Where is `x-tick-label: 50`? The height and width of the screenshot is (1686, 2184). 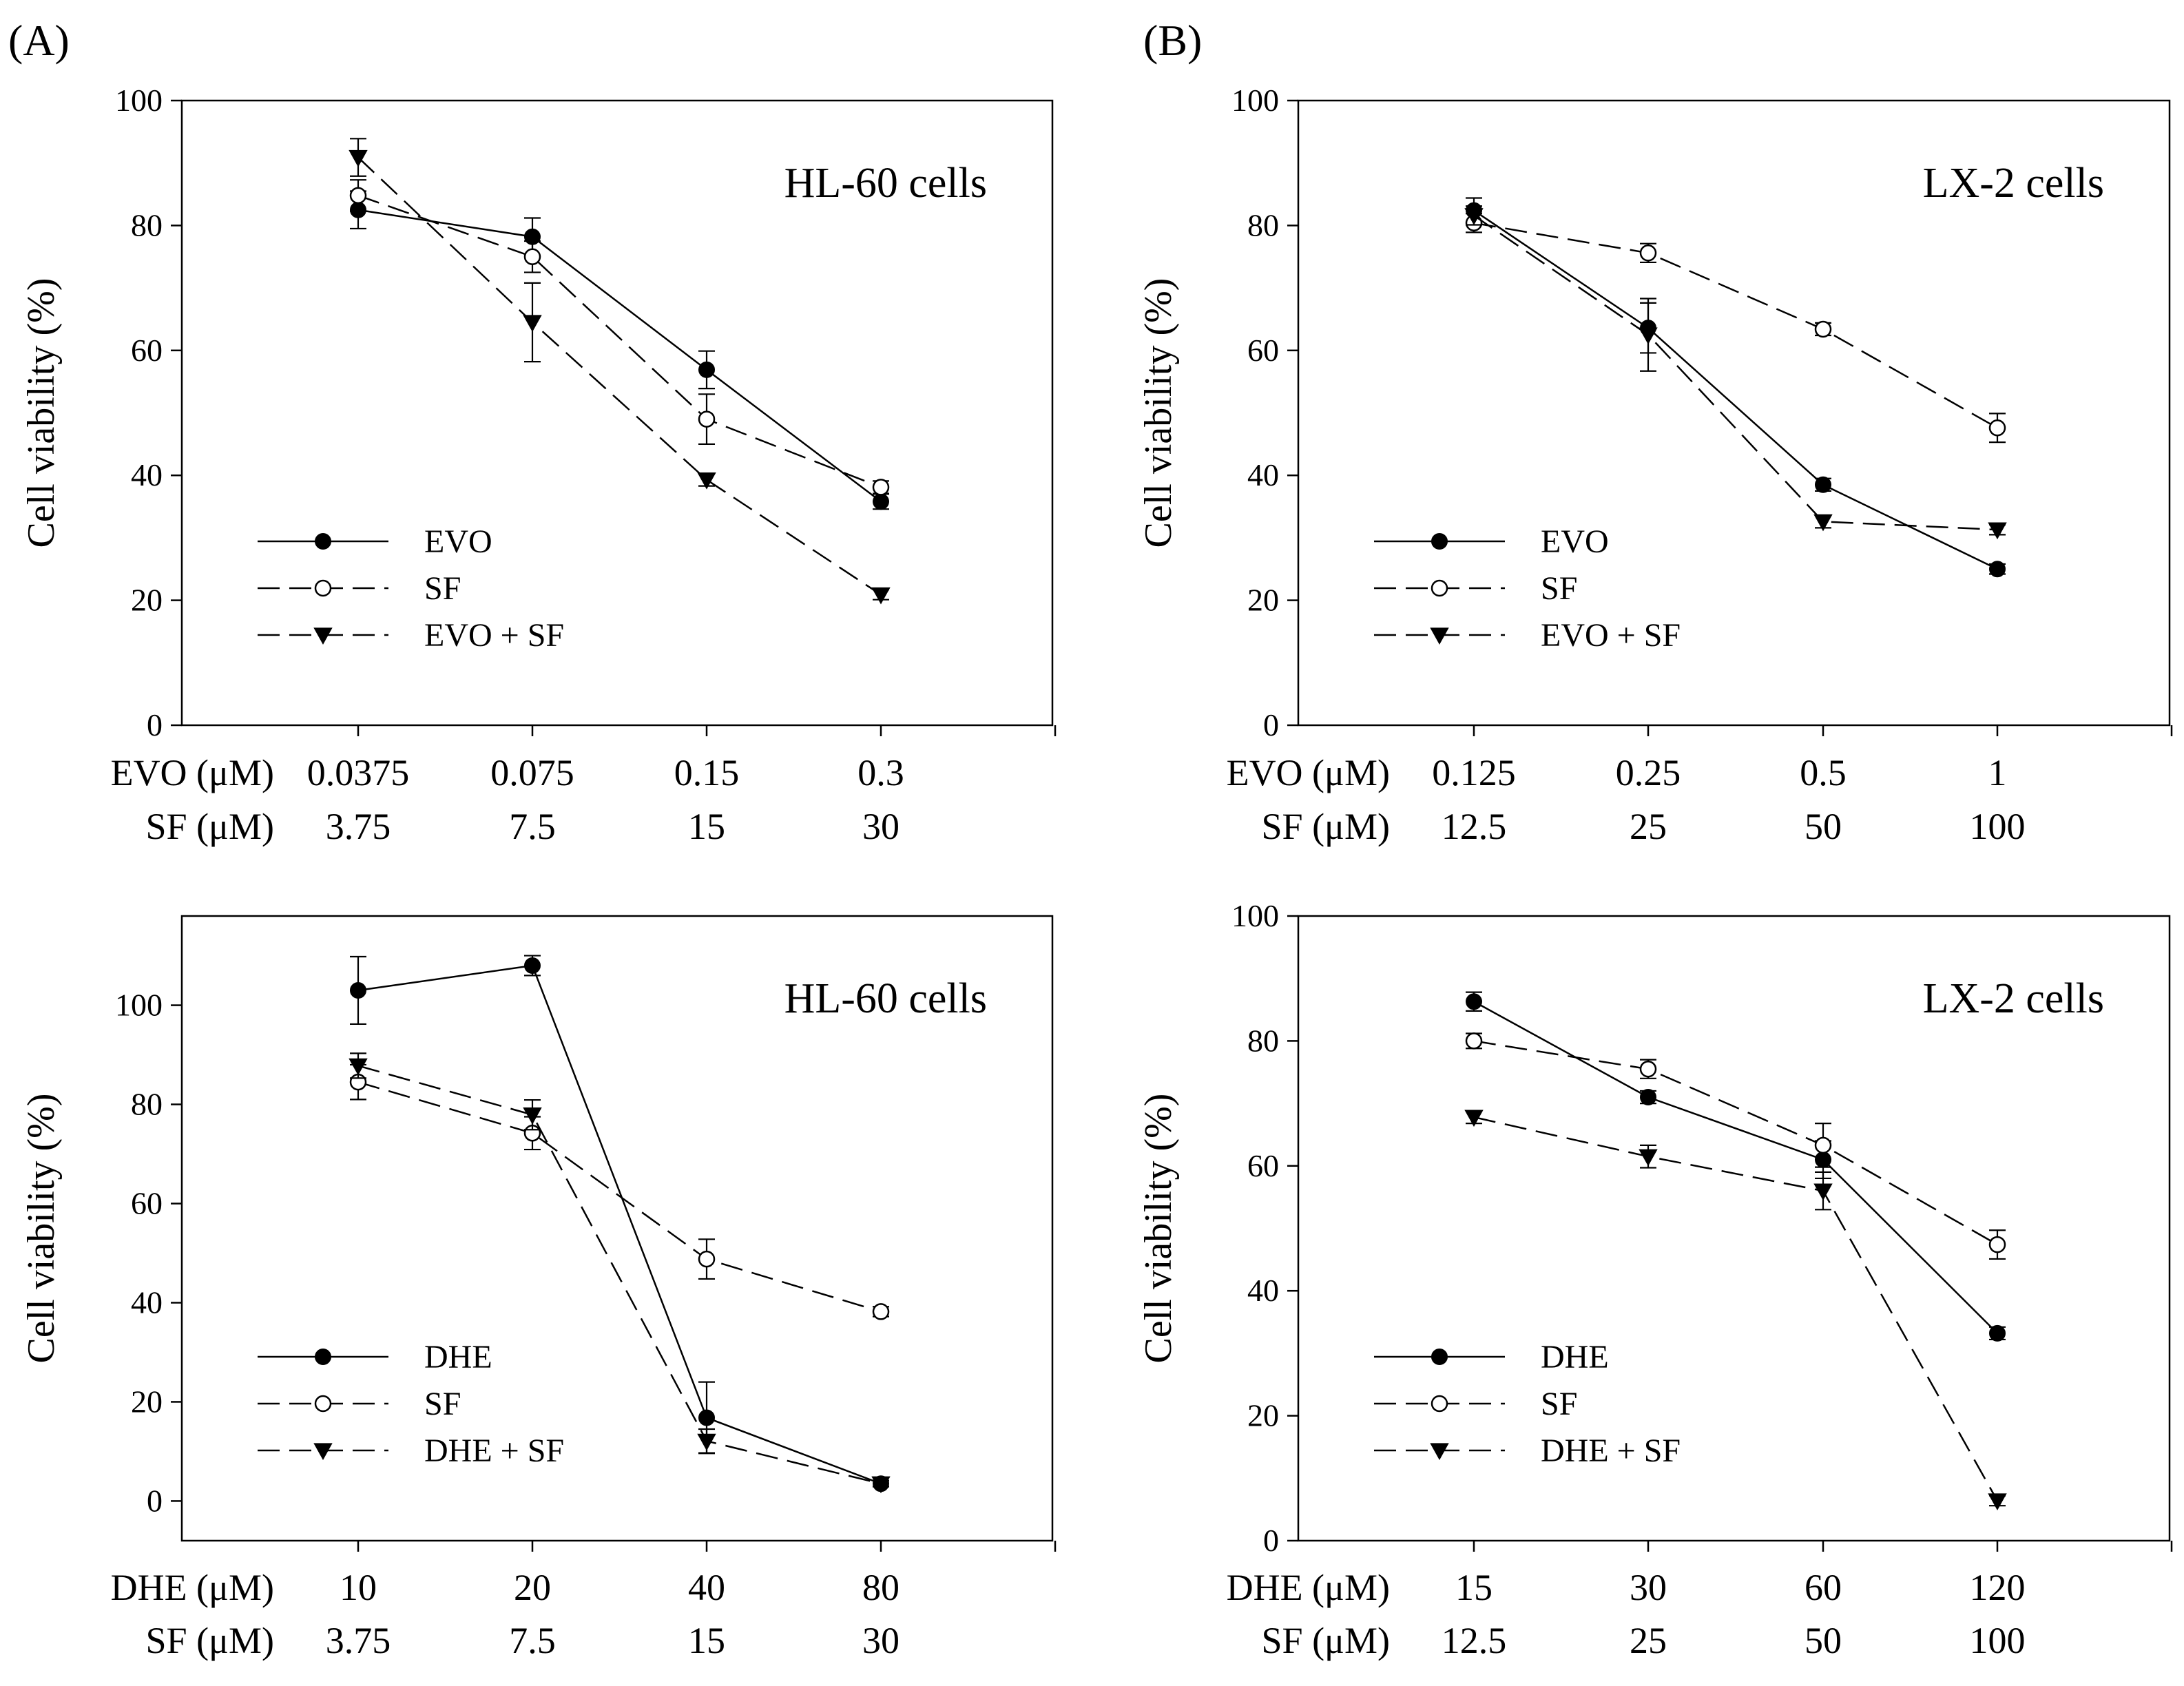 x-tick-label: 50 is located at coordinates (1823, 1640).